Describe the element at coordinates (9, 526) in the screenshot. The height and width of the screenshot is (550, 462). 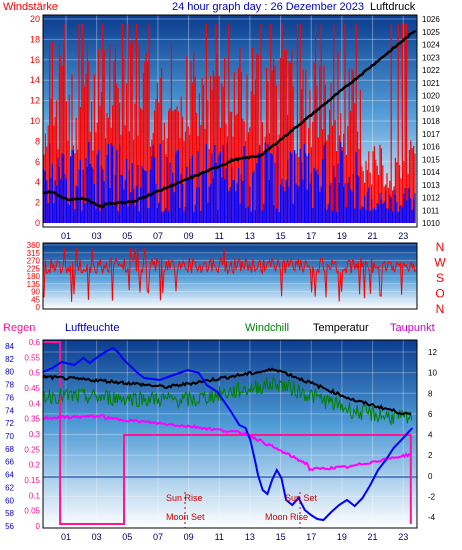
I see `humidity-y-tick: 56` at that location.